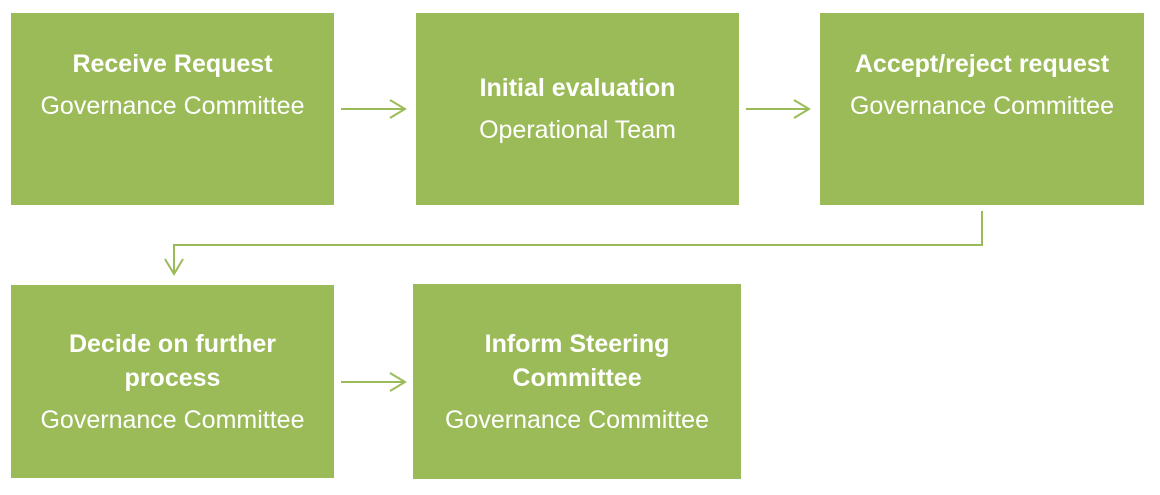 The image size is (1160, 495). Describe the element at coordinates (172, 64) in the screenshot. I see `step-title: Receive Request` at that location.